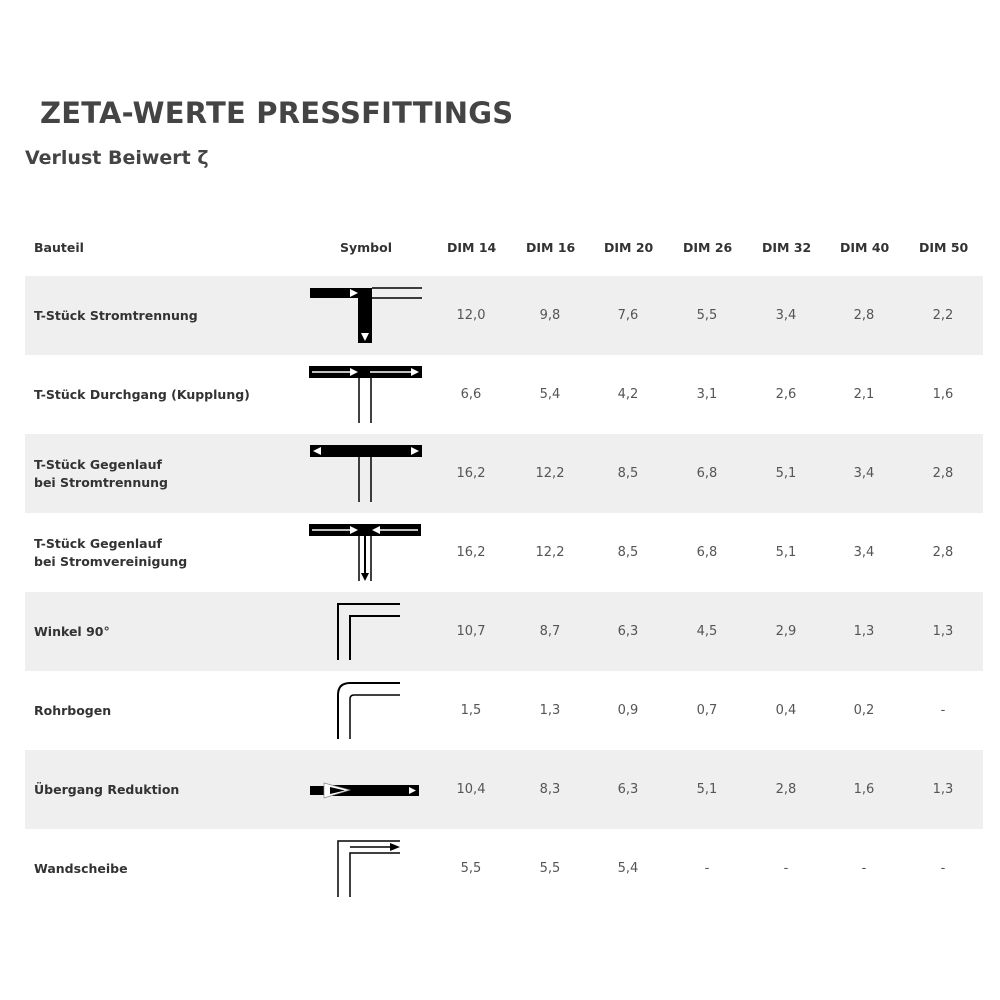 The height and width of the screenshot is (1000, 1000). What do you see at coordinates (366, 247) in the screenshot?
I see `header-symbol: Symbol` at bounding box center [366, 247].